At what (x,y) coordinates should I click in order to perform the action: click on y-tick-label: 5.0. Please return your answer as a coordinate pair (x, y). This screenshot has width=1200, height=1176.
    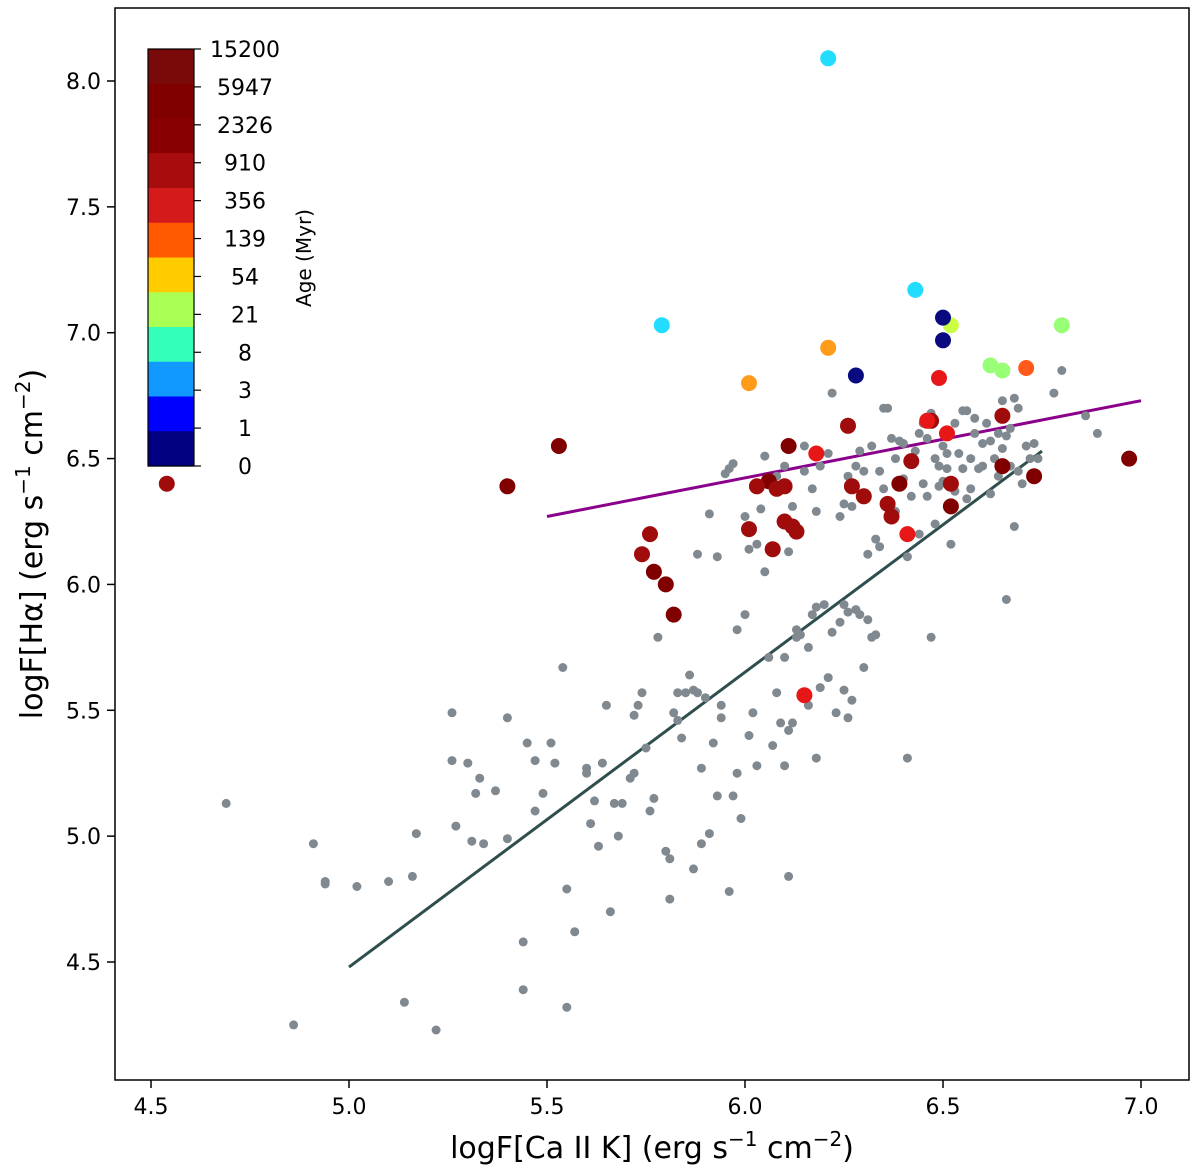
    Looking at the image, I should click on (83, 837).